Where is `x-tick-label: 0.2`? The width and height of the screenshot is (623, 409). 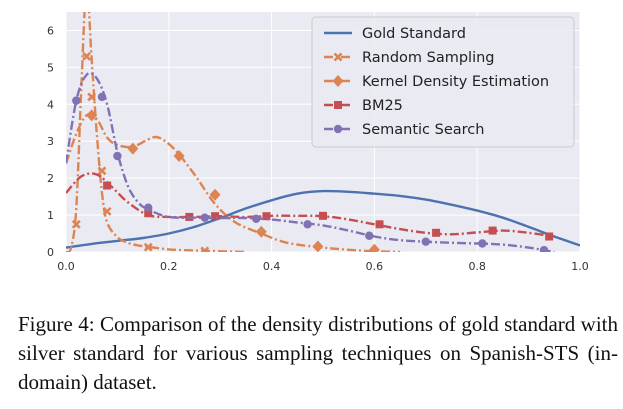
x-tick-label: 0.2 is located at coordinates (169, 266).